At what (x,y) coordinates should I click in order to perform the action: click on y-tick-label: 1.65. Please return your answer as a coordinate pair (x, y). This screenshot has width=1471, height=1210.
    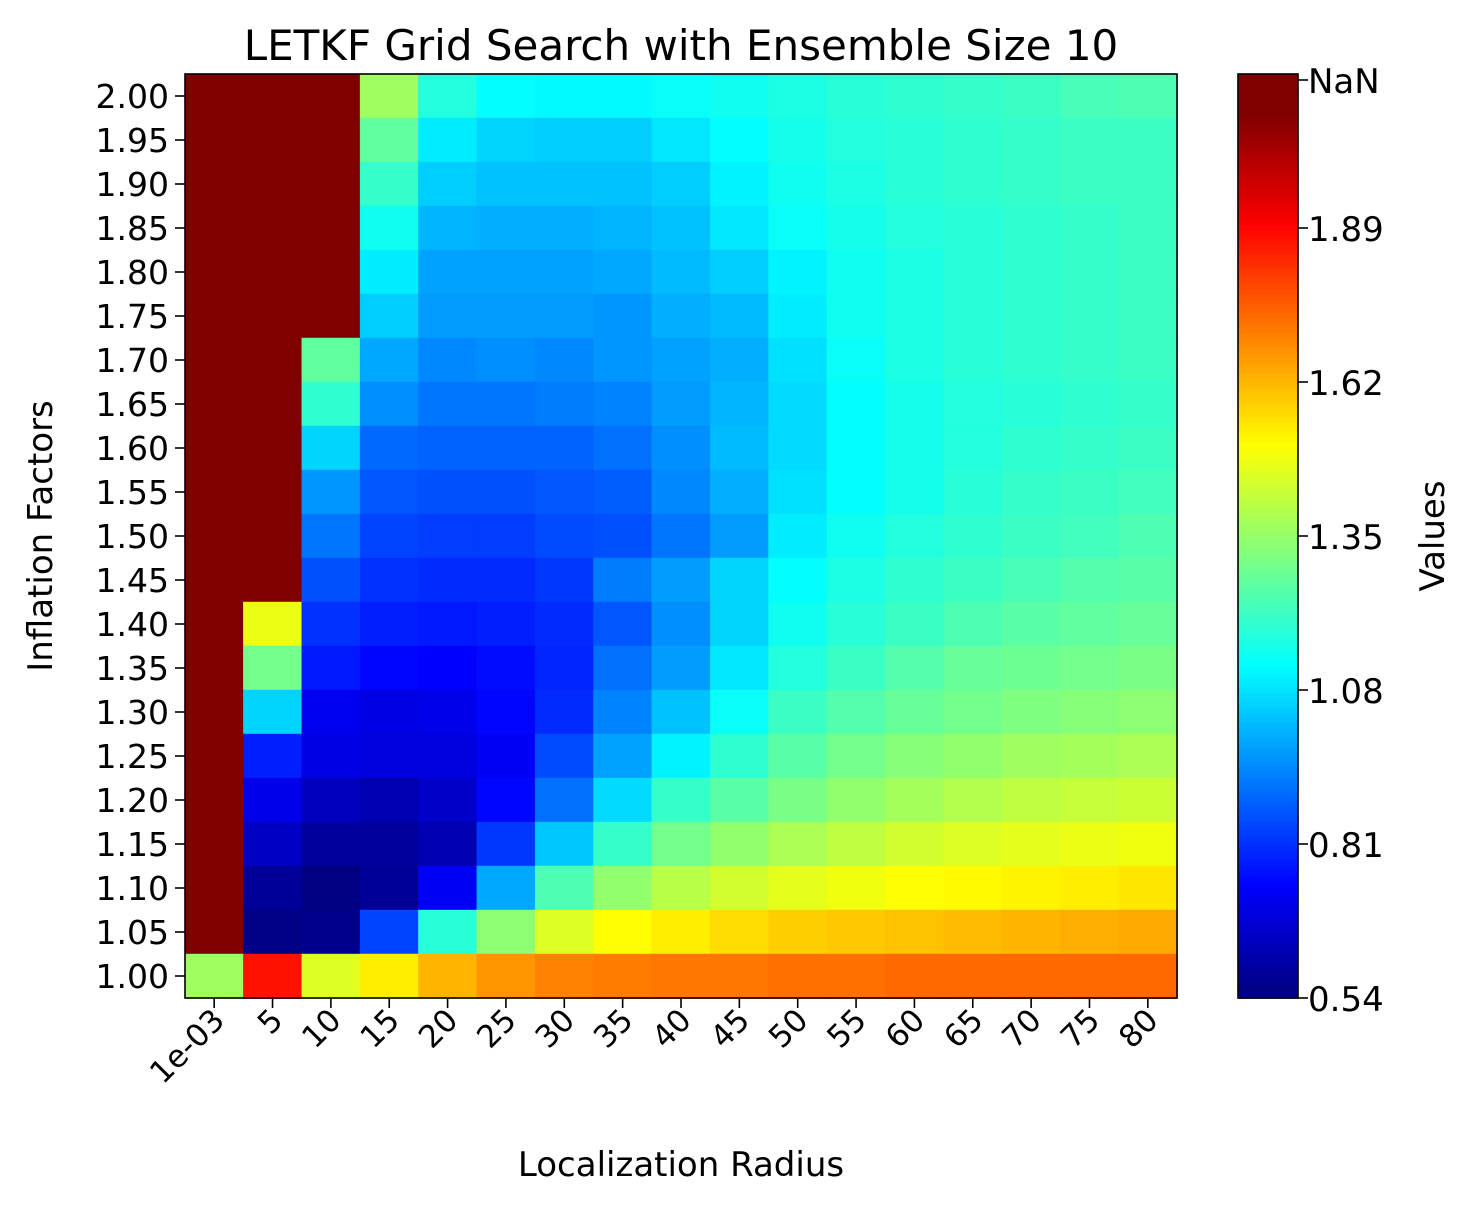
    Looking at the image, I should click on (132, 404).